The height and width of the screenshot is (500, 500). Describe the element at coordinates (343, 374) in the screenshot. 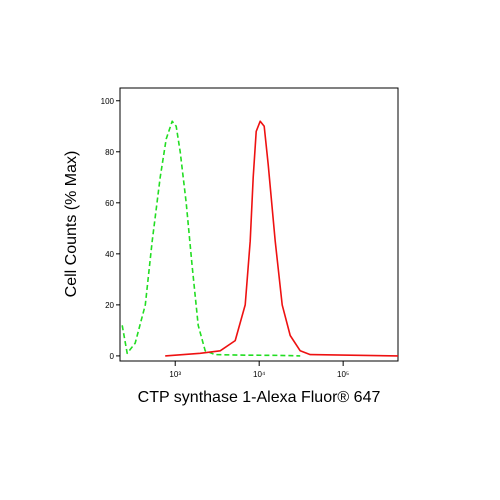

I see `x-tick-label: 10⁵` at that location.